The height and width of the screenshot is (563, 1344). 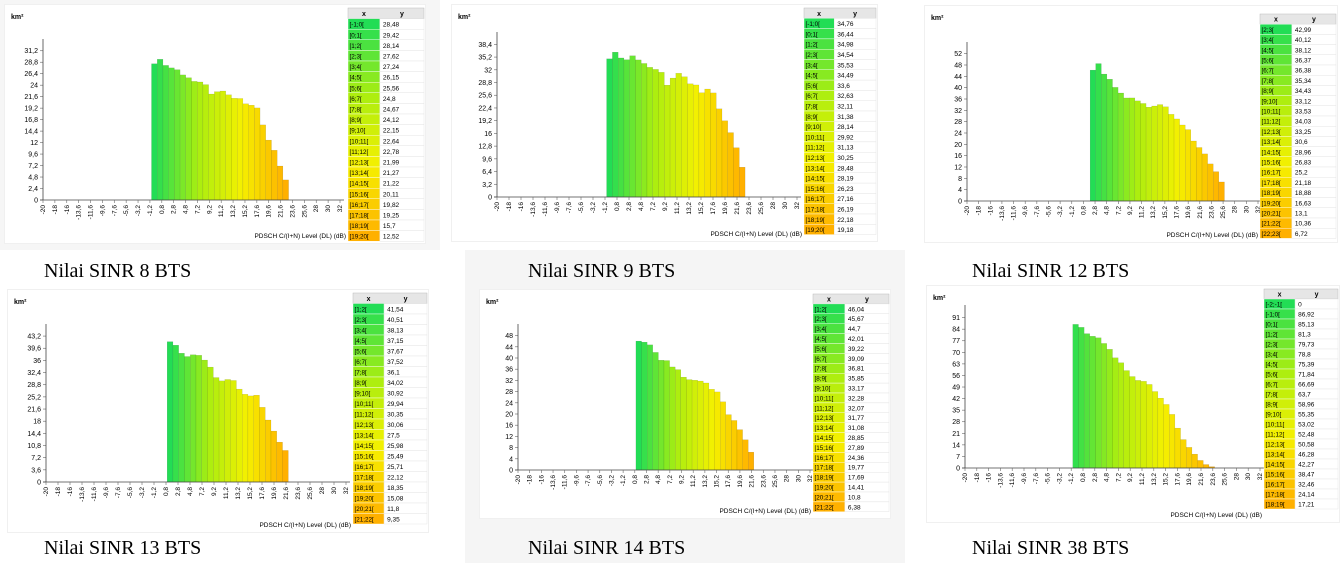 I want to click on table-cell-y: 30,25, so click(x=845, y=158).